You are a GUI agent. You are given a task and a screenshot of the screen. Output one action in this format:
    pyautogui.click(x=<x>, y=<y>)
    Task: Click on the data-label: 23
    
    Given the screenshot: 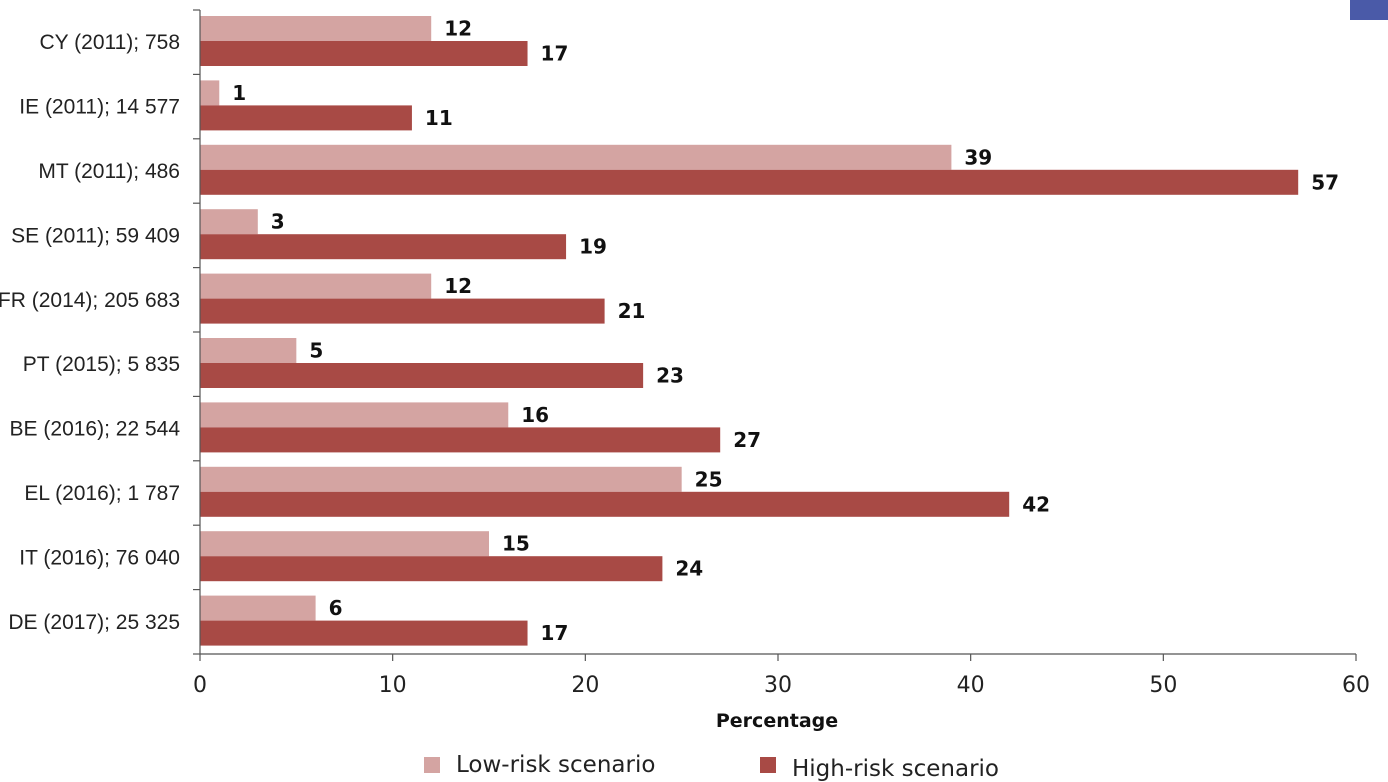 What is the action you would take?
    pyautogui.click(x=670, y=376)
    